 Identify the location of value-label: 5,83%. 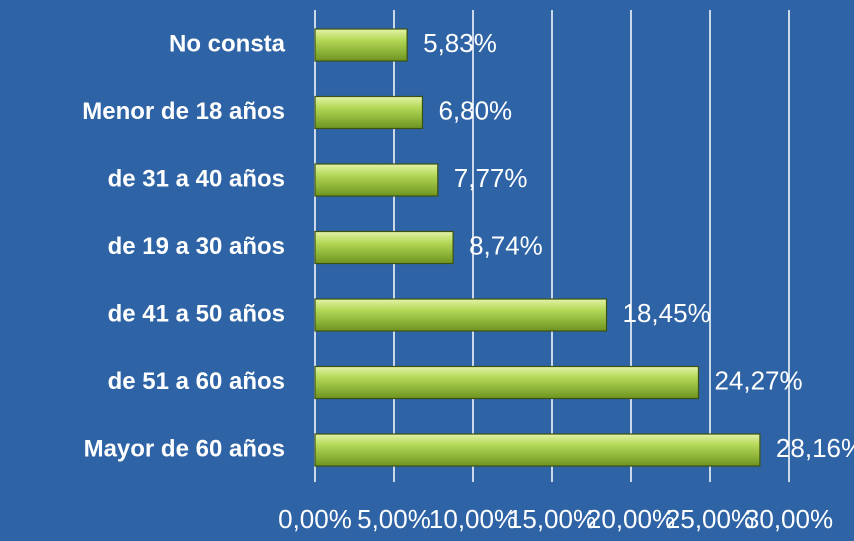
(460, 43).